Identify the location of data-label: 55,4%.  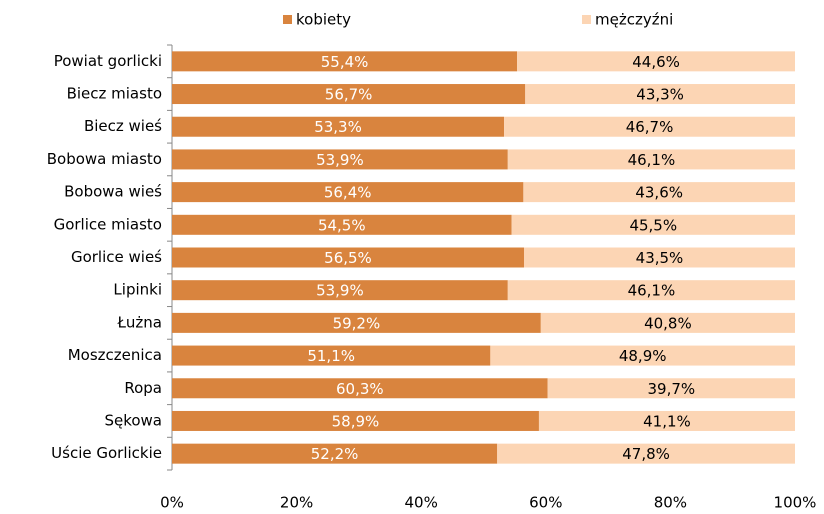
(345, 62).